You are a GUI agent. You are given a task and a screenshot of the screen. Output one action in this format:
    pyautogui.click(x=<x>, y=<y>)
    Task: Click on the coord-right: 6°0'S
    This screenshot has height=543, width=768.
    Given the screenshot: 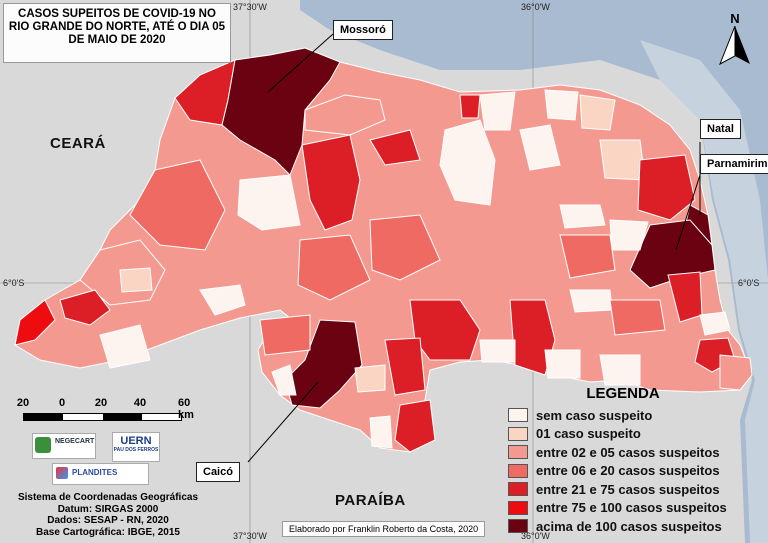 What is the action you would take?
    pyautogui.click(x=749, y=283)
    